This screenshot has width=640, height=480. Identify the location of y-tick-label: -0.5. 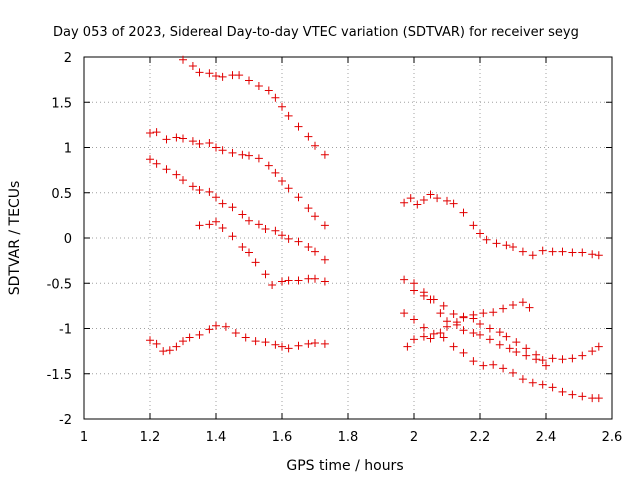
(59, 284).